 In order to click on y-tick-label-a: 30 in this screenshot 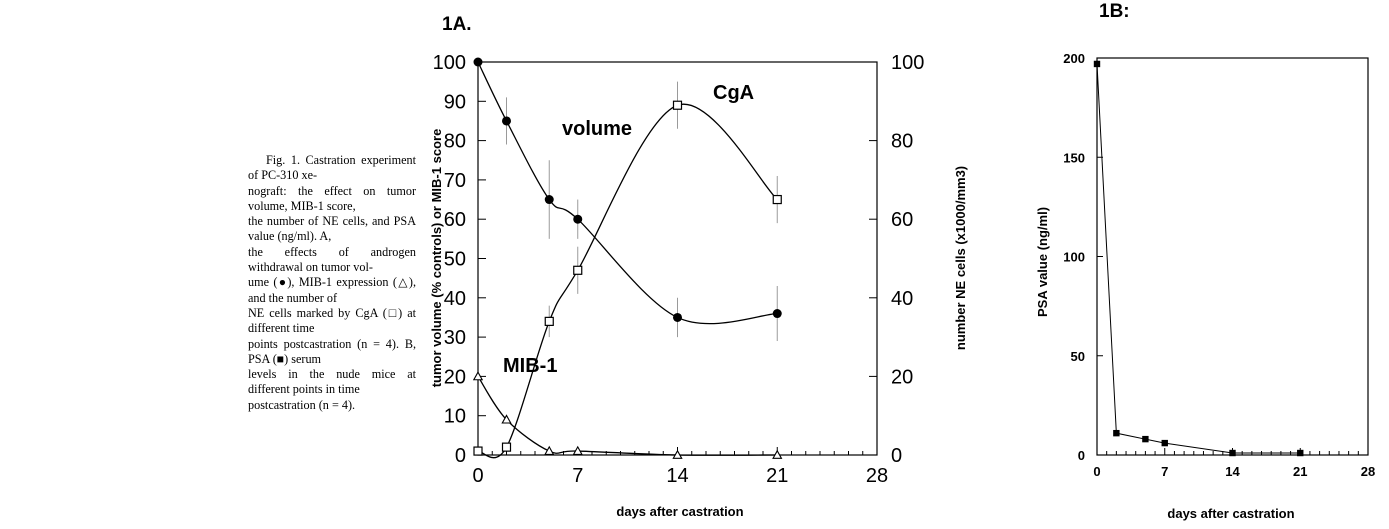, I will do `click(455, 338)`.